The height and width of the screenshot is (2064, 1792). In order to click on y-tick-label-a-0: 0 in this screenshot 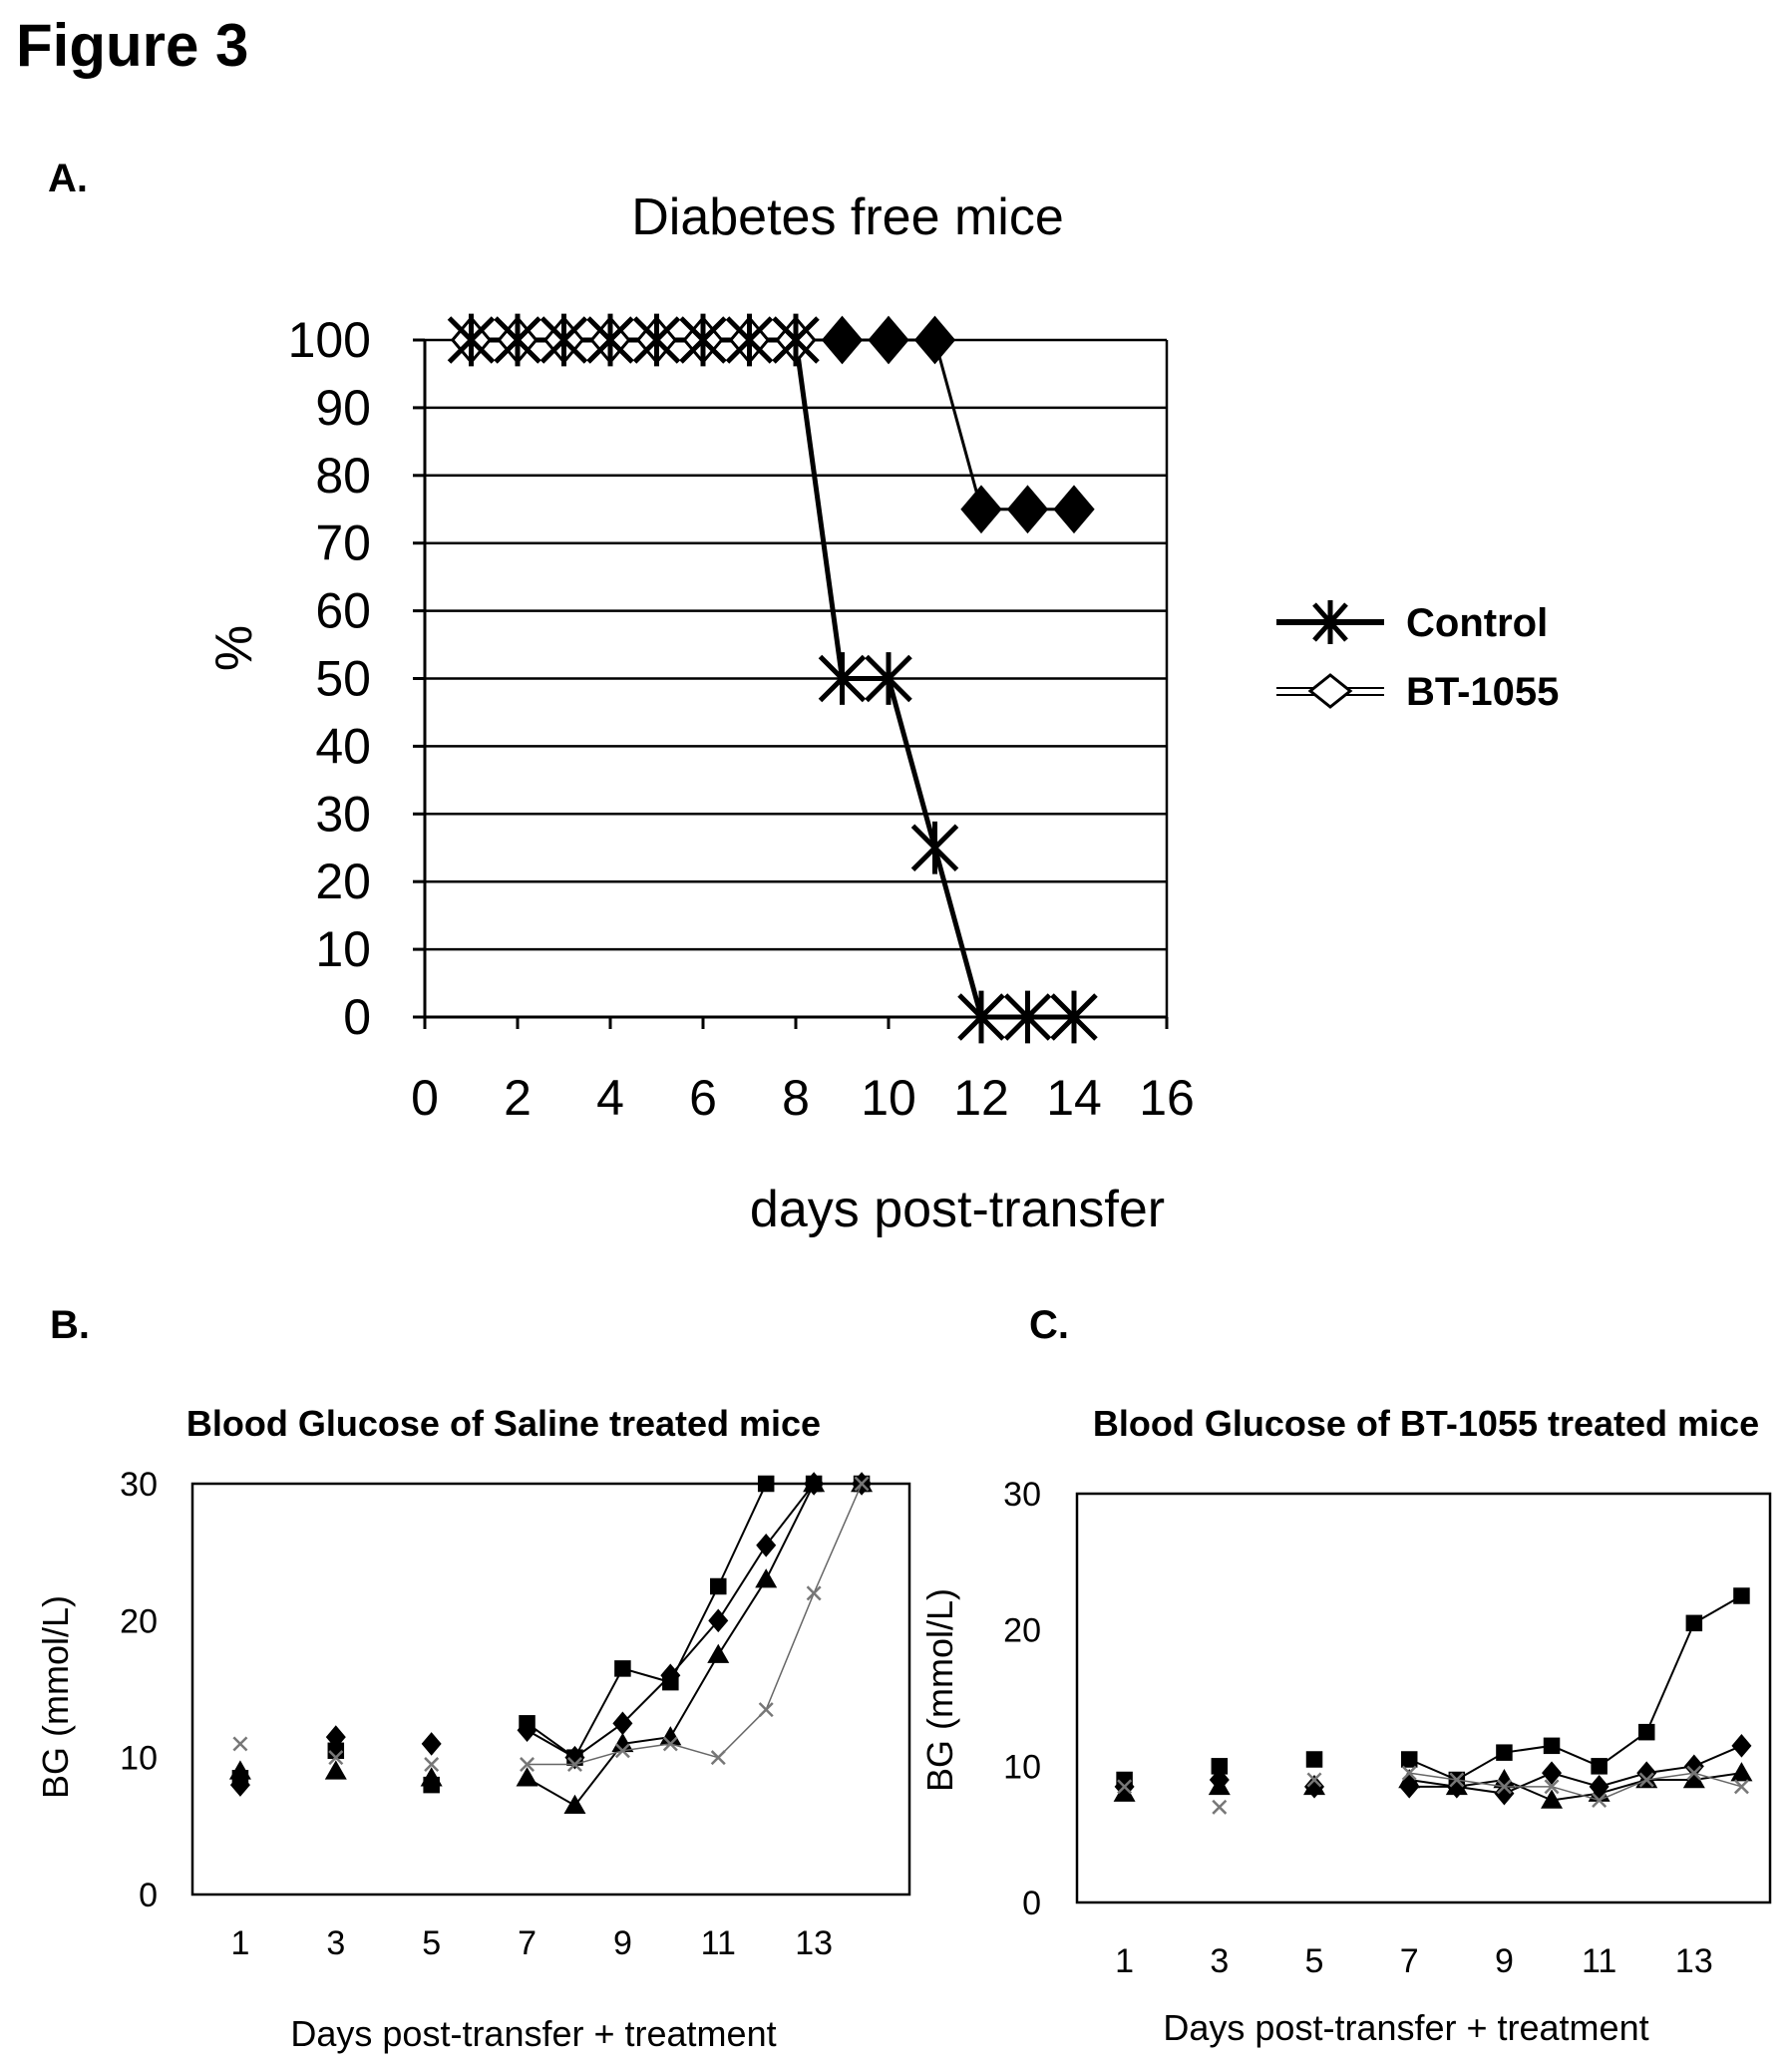, I will do `click(357, 1017)`.